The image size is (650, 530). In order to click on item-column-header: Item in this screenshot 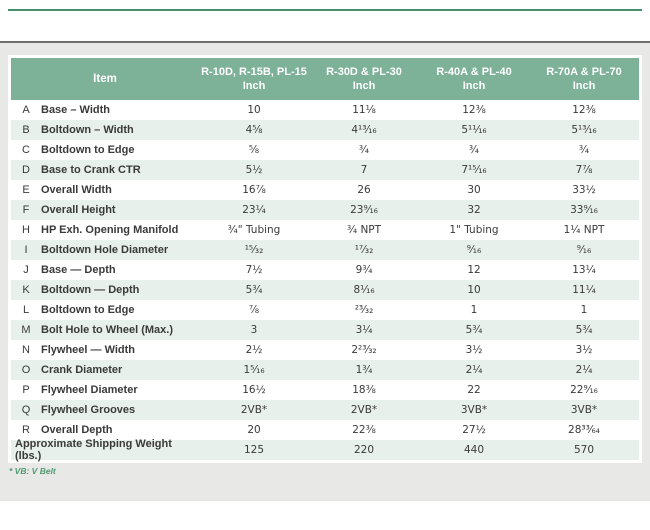, I will do `click(105, 79)`.